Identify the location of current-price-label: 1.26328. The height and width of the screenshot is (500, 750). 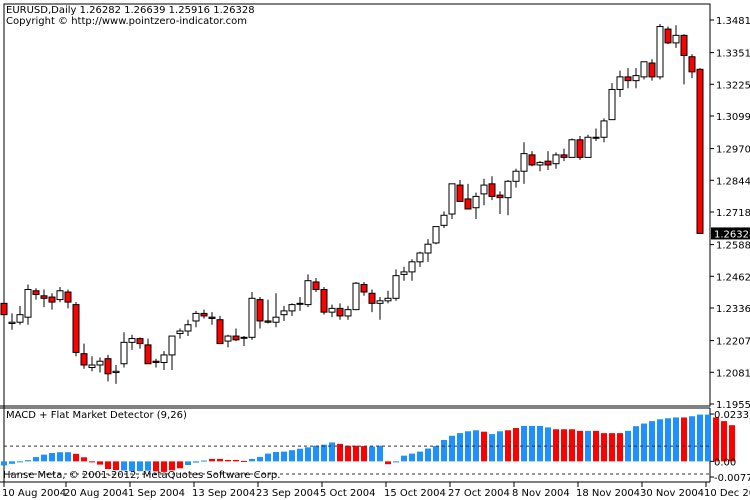
(732, 234).